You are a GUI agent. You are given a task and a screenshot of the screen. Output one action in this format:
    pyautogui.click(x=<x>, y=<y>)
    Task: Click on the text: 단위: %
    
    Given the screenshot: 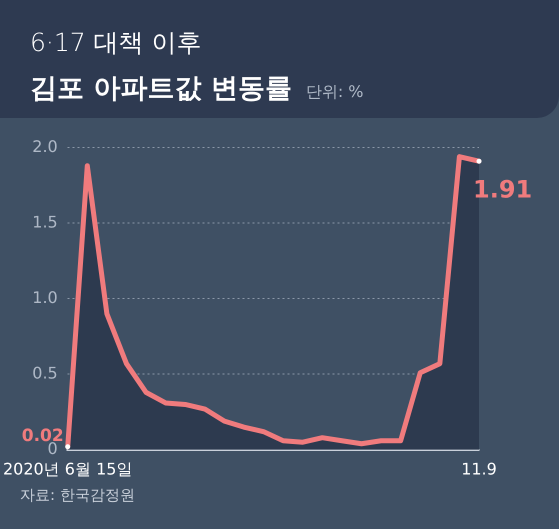 What is the action you would take?
    pyautogui.click(x=335, y=91)
    